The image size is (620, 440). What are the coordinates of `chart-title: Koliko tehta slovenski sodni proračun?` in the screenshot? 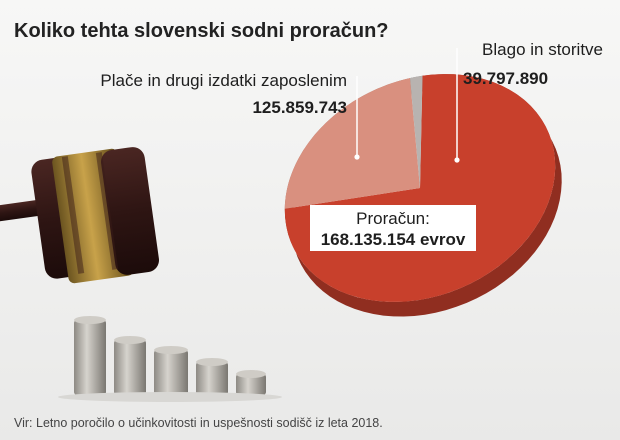 It's located at (201, 31).